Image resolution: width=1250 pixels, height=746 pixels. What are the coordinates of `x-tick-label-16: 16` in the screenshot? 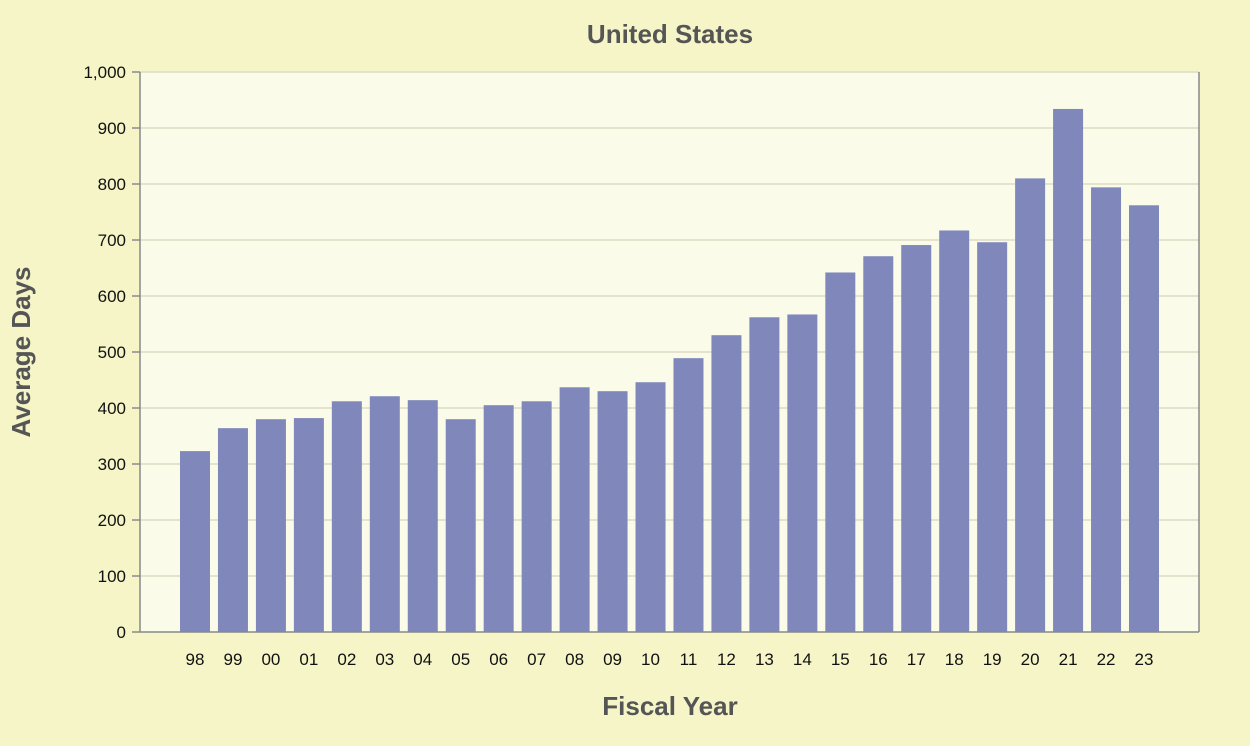 It's located at (878, 659).